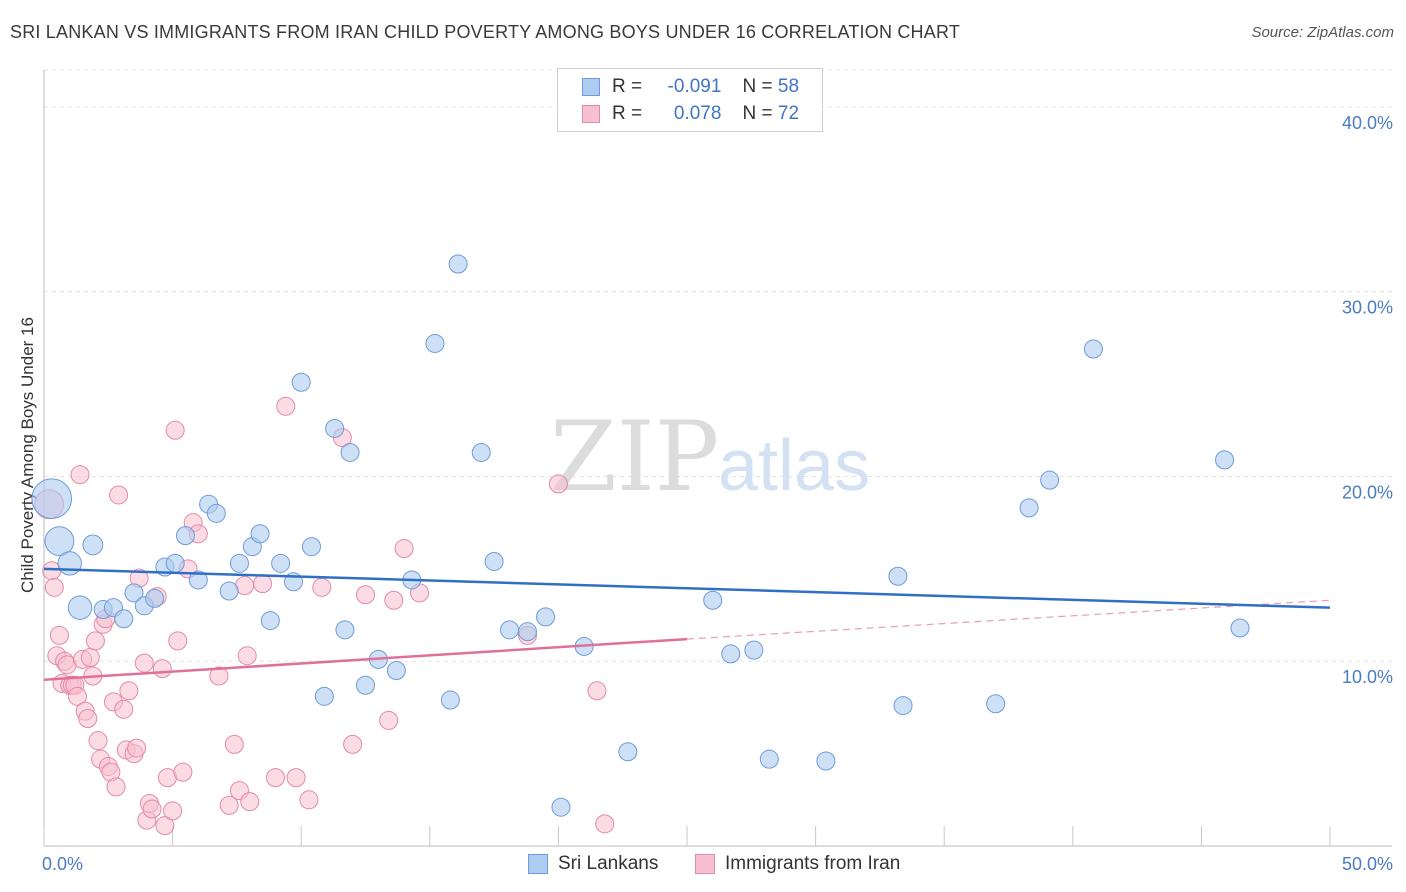 The image size is (1406, 892). Describe the element at coordinates (62, 864) in the screenshot. I see `x-tick-label: 0.0%` at that location.